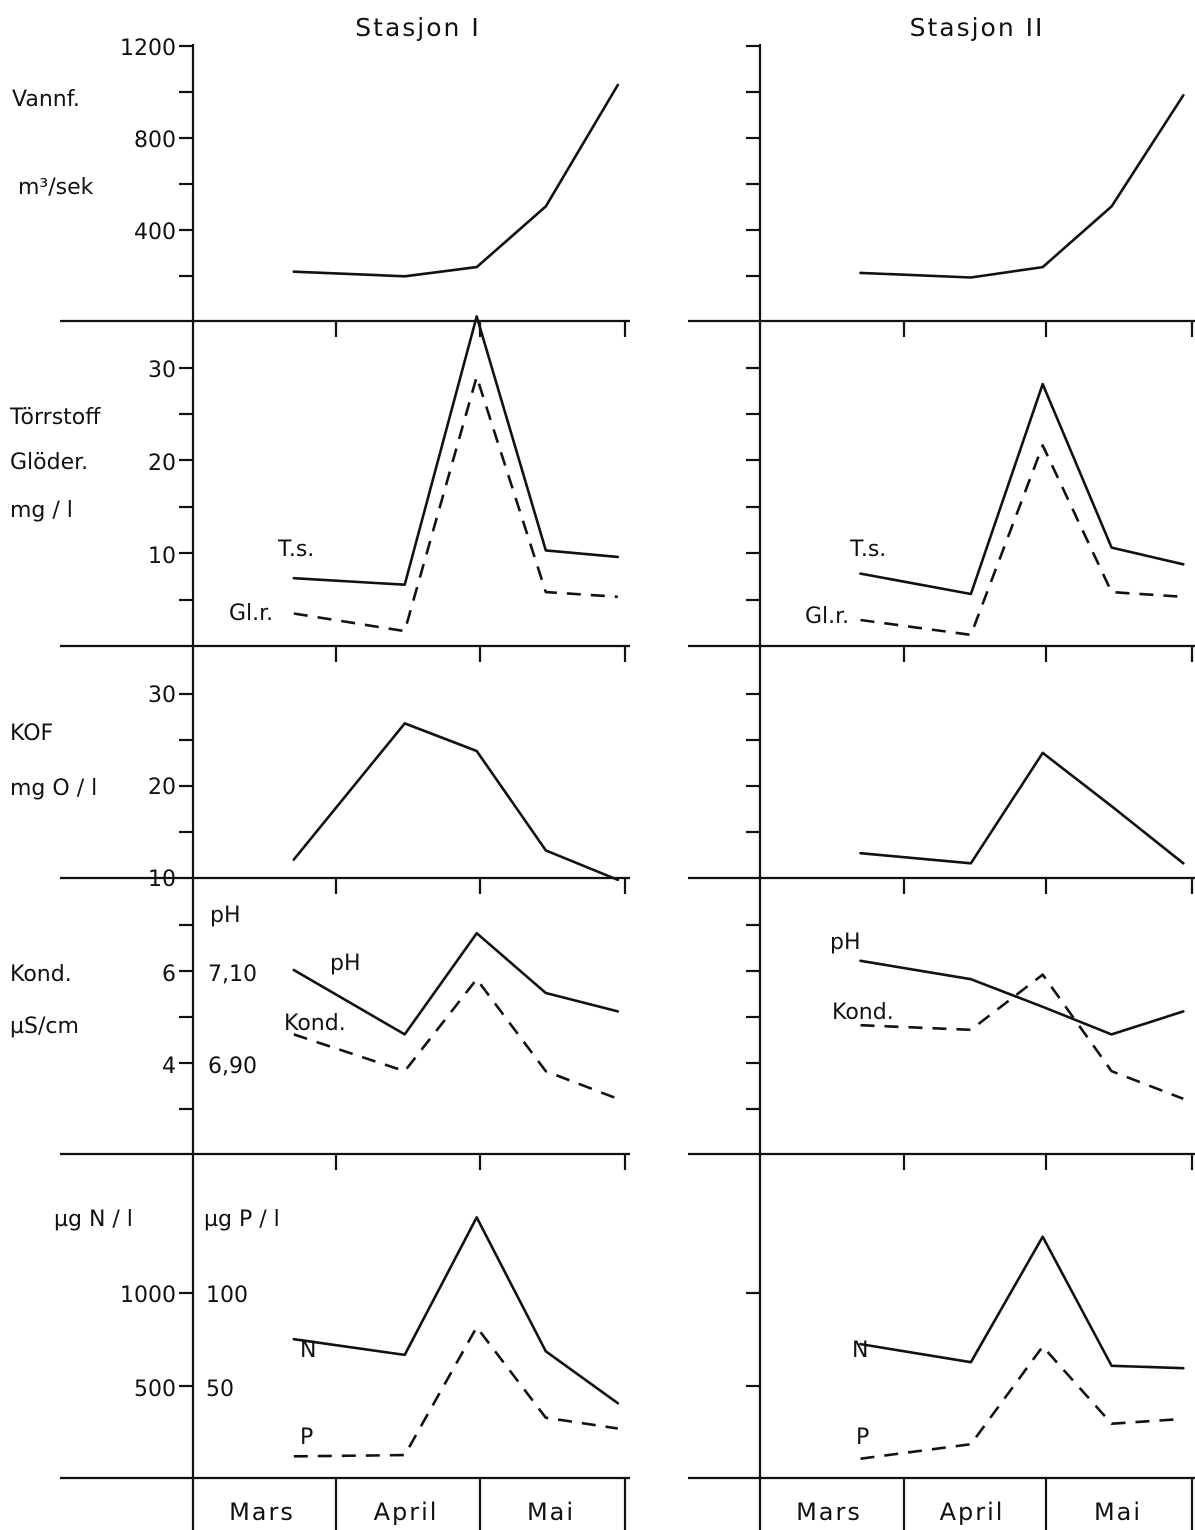 This screenshot has width=1195, height=1530. Describe the element at coordinates (827, 616) in the screenshot. I see `series-label-glr-2: Gl.r.` at that location.